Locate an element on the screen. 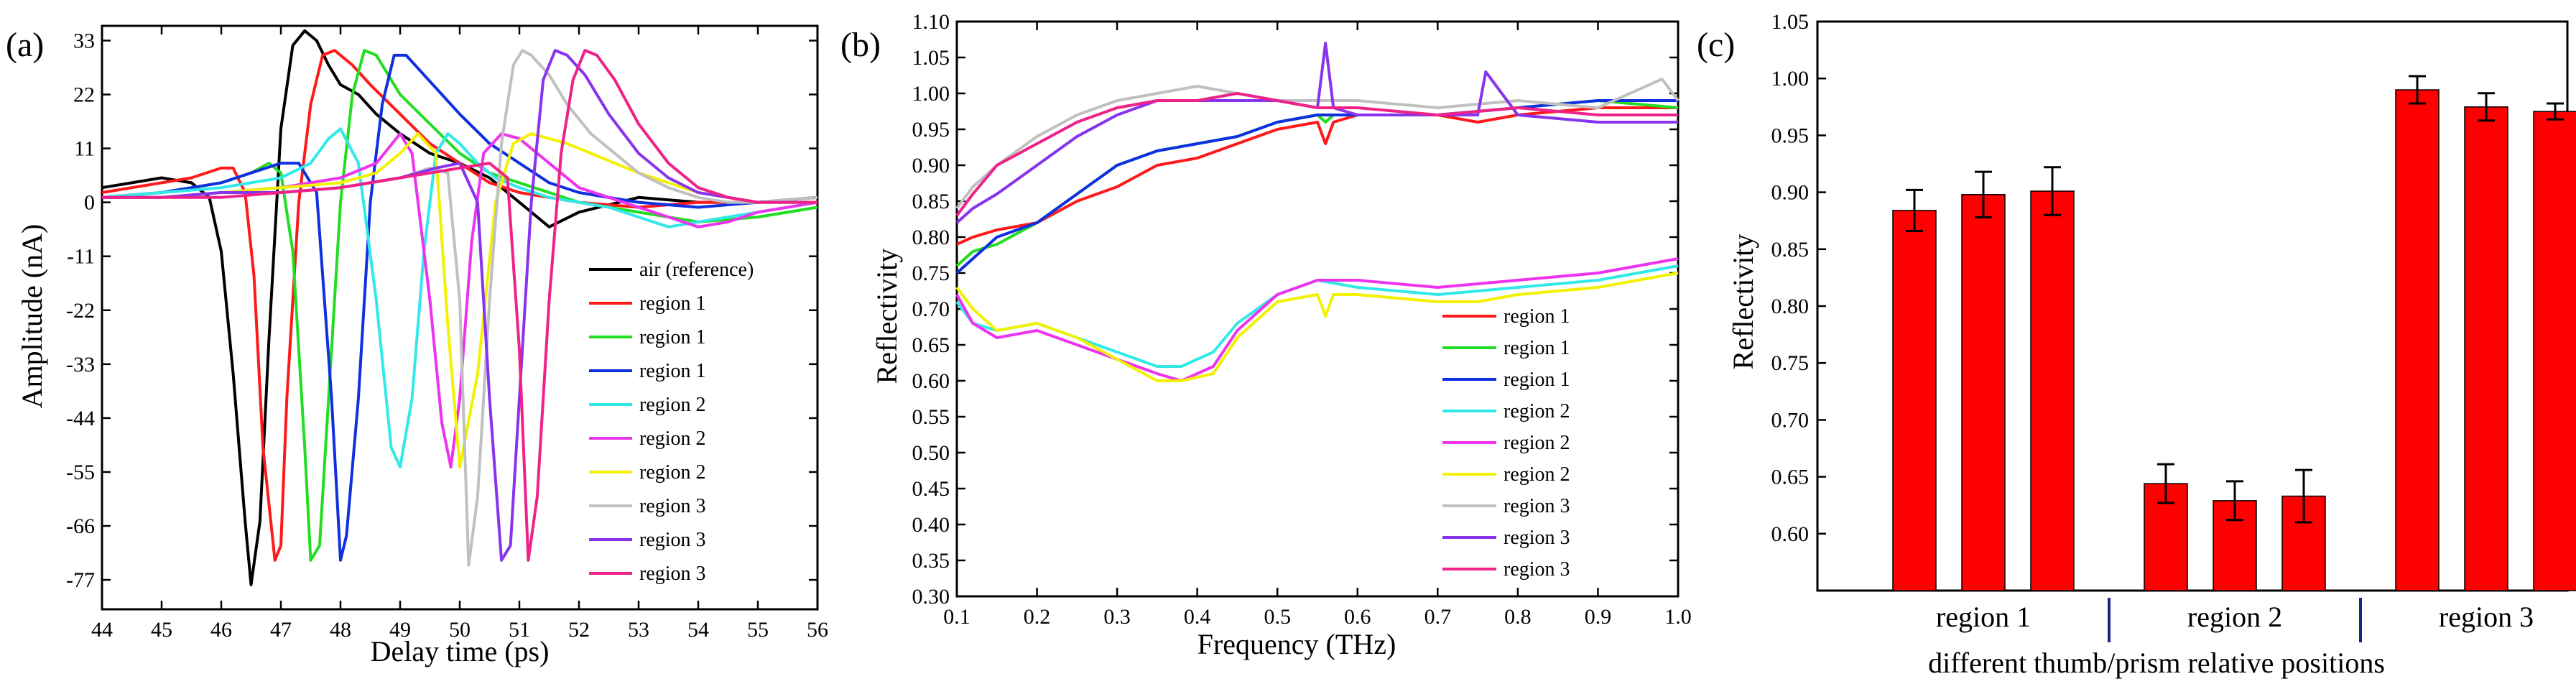 The image size is (2576, 684). panel-c-xlabel: different thumb/prism relative positions is located at coordinates (2156, 663).